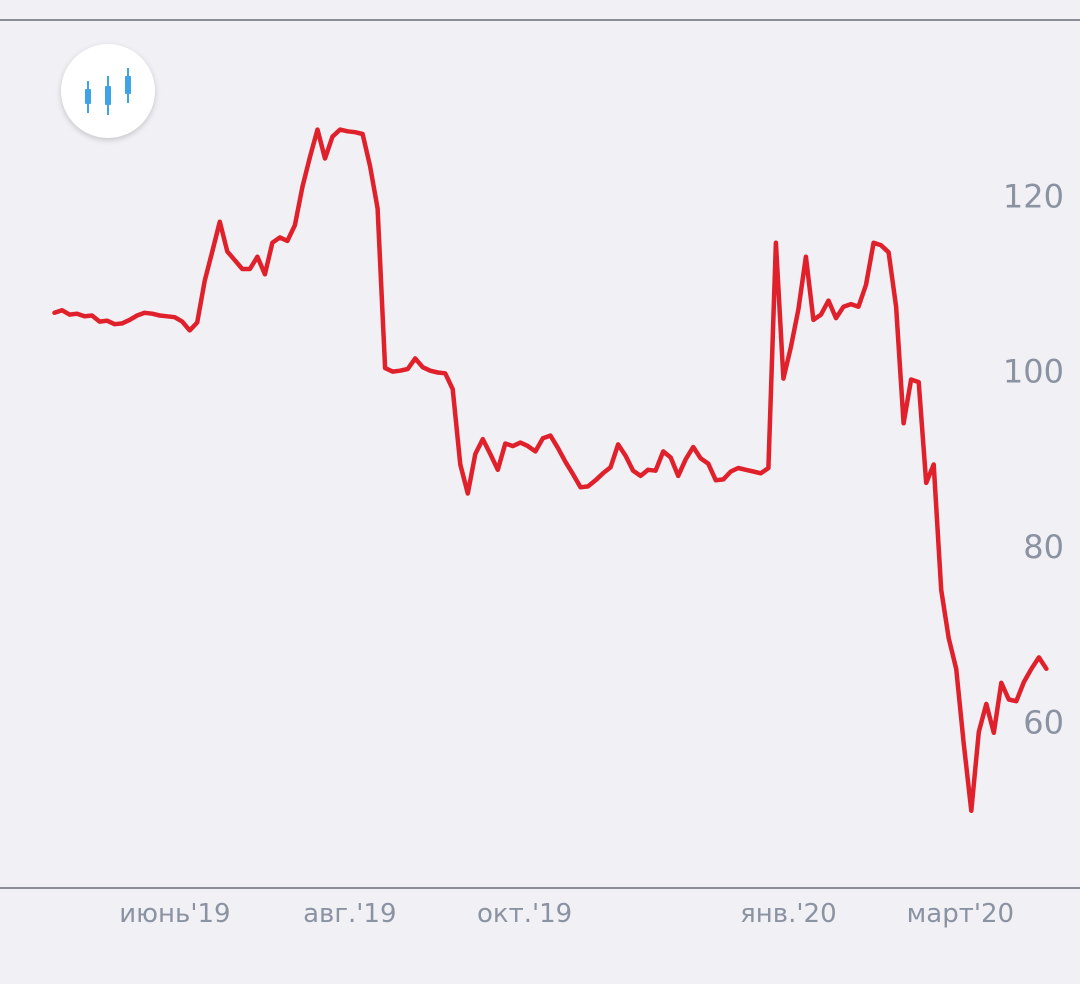 The width and height of the screenshot is (1080, 984). I want to click on x-tick-label: окт.'19, so click(524, 914).